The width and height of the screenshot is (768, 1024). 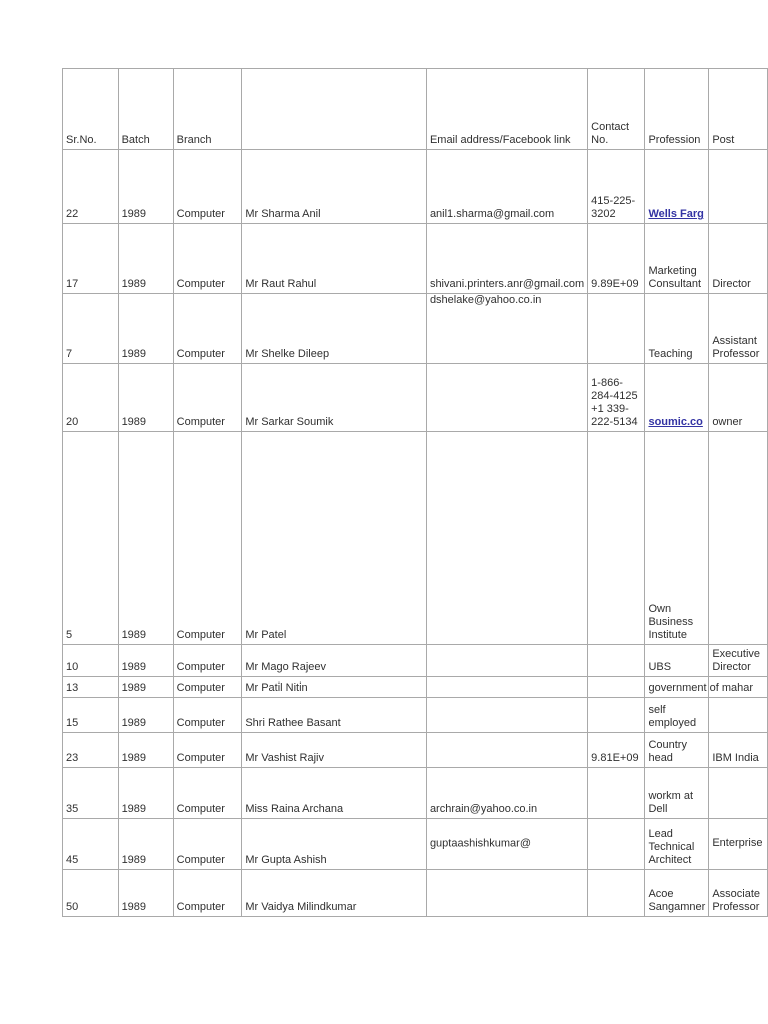 What do you see at coordinates (701, 688) in the screenshot?
I see `profession-overflow-text: government of mahar` at bounding box center [701, 688].